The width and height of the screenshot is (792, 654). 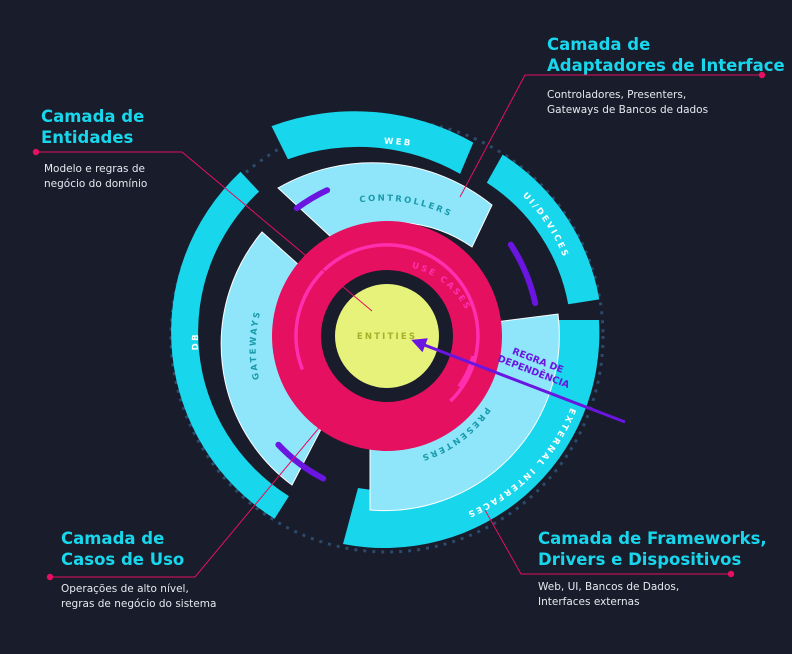 I want to click on use-cases-dot, so click(x=50, y=577).